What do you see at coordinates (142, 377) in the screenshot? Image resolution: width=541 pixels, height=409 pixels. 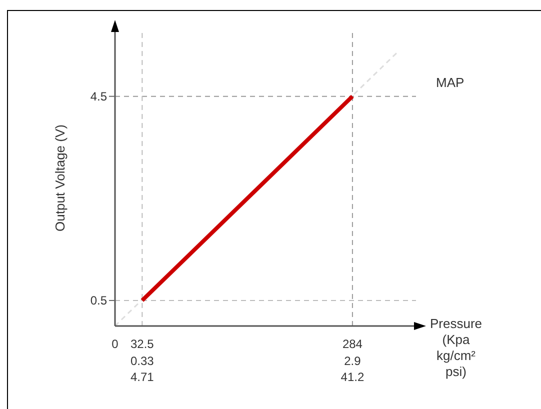 I see `text: 4.71` at bounding box center [142, 377].